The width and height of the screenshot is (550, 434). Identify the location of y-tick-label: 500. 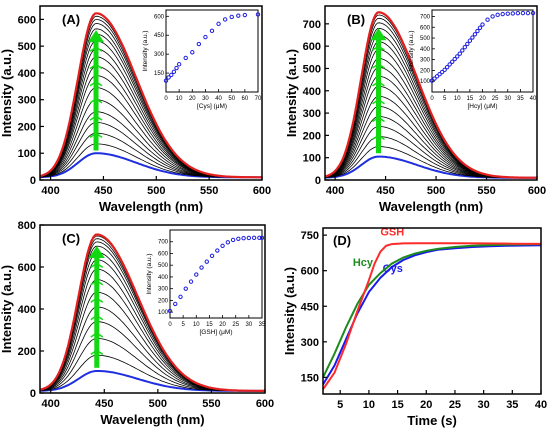
(312, 69).